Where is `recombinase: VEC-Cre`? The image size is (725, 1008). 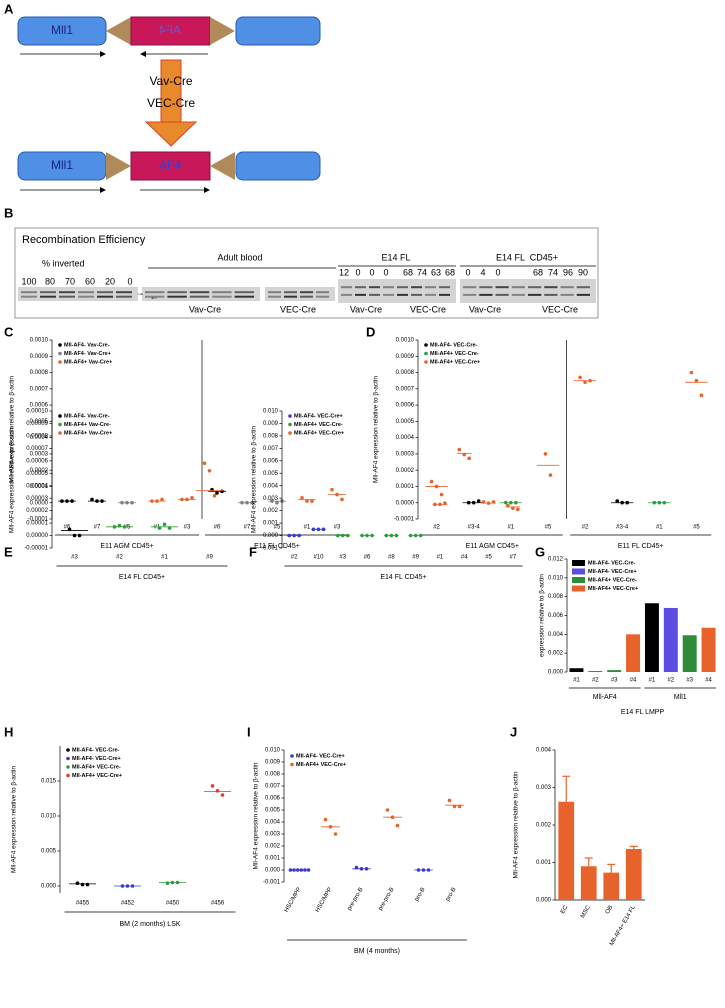 recombinase: VEC-Cre is located at coordinates (171, 103).